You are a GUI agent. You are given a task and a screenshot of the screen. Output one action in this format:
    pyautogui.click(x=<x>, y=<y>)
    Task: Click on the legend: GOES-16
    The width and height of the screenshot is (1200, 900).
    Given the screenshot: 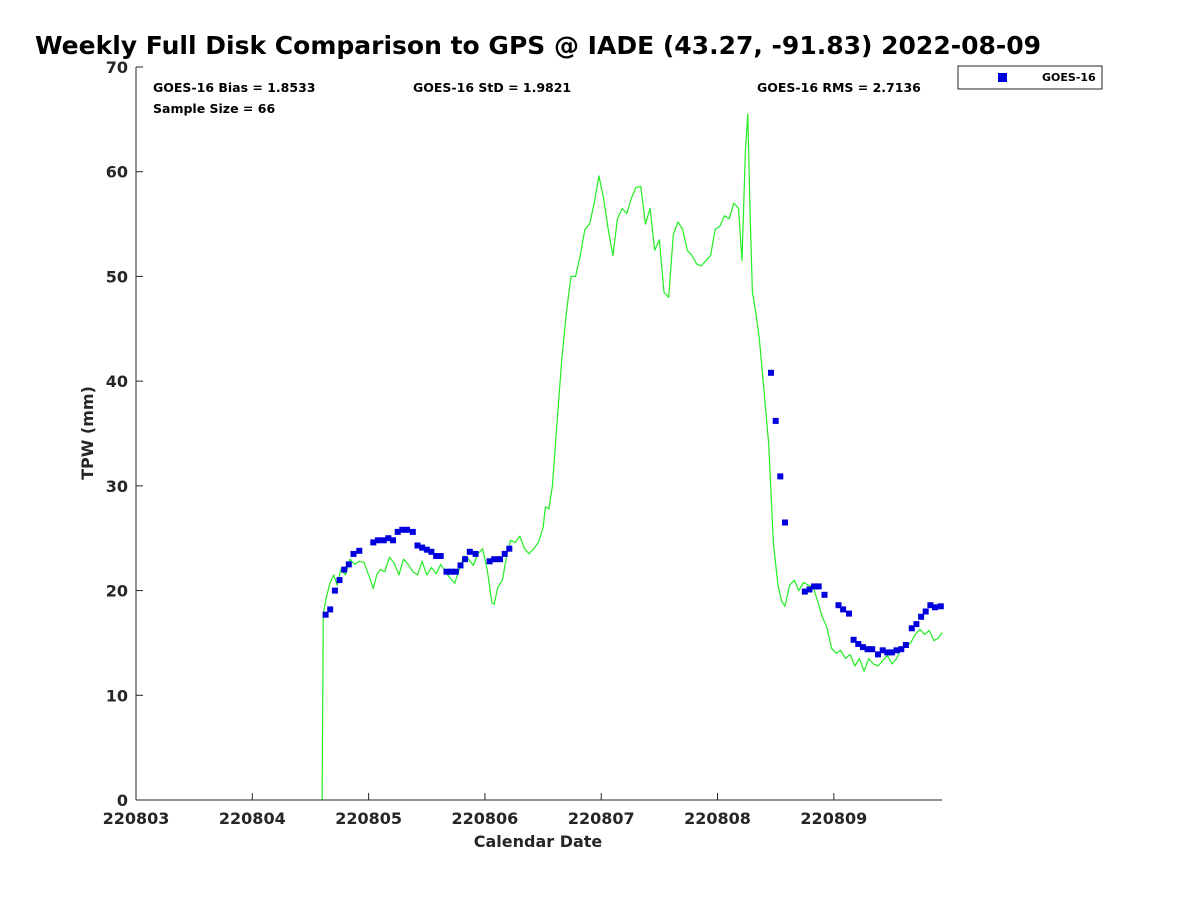 What is the action you would take?
    pyautogui.click(x=1030, y=77)
    